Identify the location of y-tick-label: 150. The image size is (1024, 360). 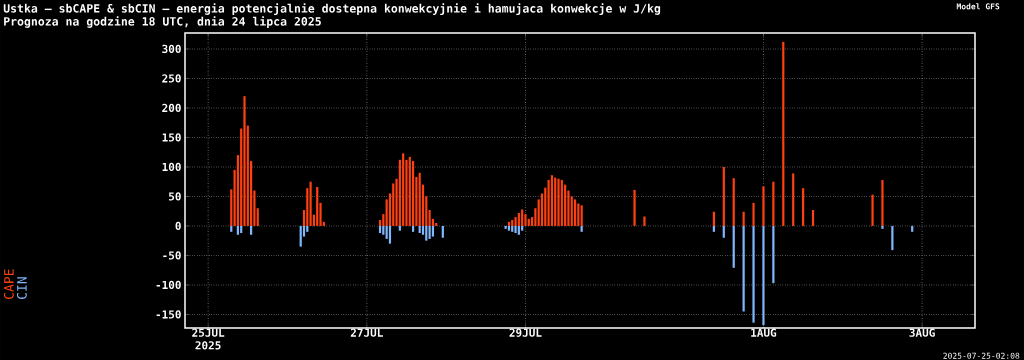
(171, 137).